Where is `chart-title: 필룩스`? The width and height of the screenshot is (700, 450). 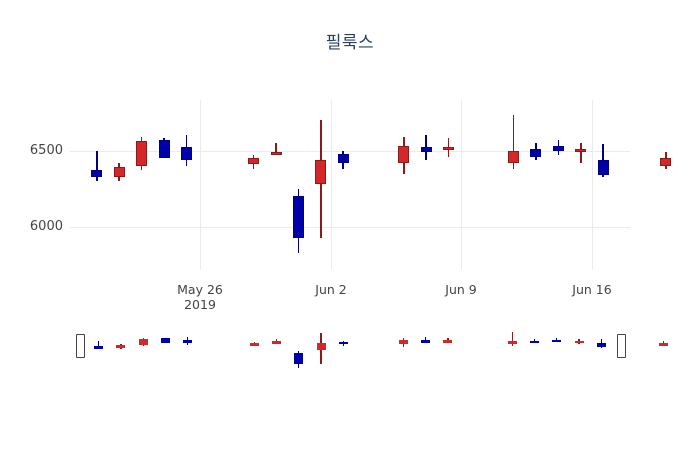 chart-title: 필룩스 is located at coordinates (350, 43).